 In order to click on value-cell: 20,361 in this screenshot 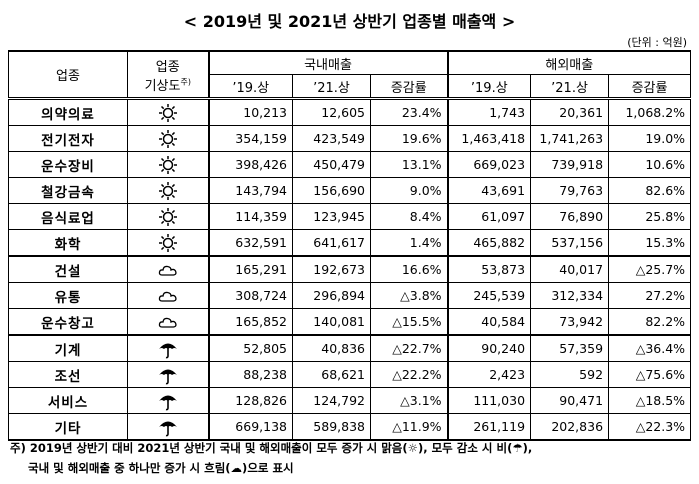, I will do `click(570, 112)`.